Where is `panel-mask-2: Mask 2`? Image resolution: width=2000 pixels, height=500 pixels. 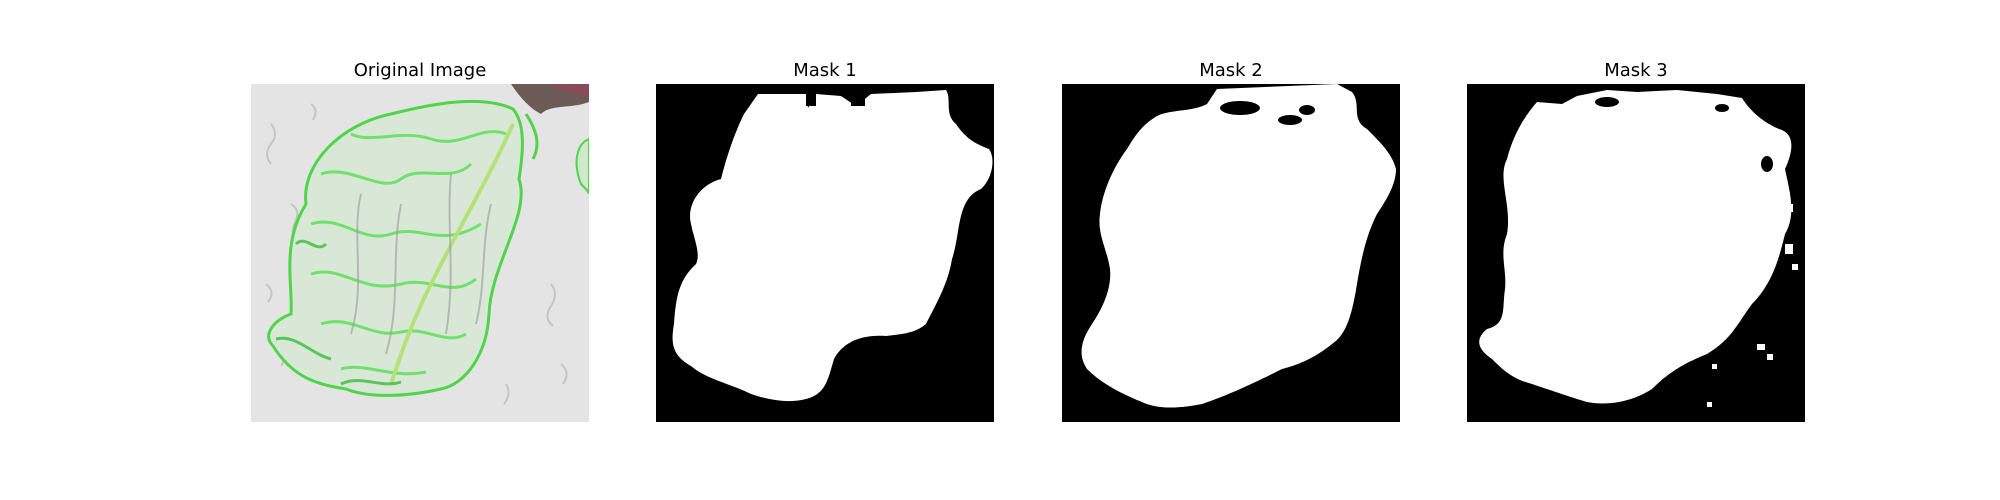
panel-mask-2: Mask 2 is located at coordinates (1231, 240).